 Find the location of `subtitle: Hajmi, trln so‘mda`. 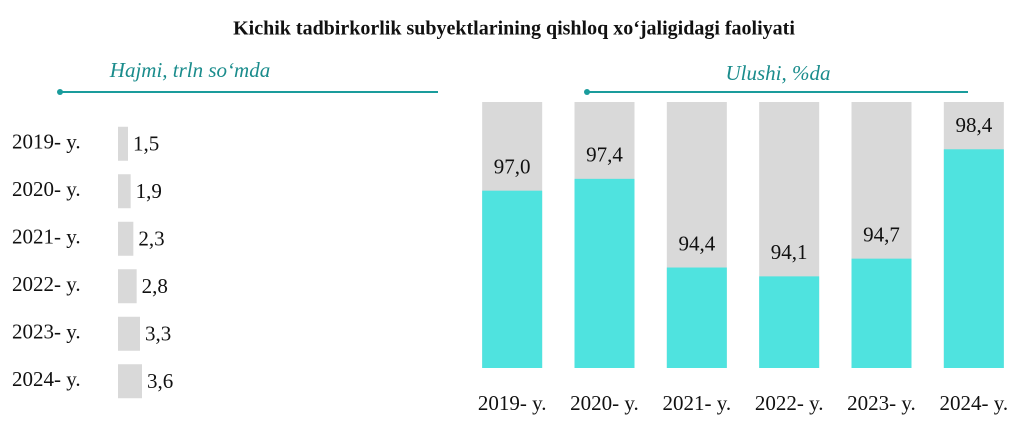

subtitle: Hajmi, trln so‘mda is located at coordinates (189, 70).